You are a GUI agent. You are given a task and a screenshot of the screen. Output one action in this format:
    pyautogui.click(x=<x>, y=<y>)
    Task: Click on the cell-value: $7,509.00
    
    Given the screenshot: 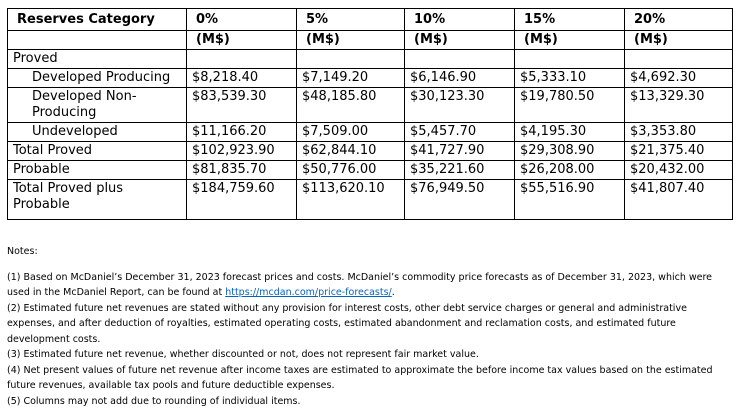 What is the action you would take?
    pyautogui.click(x=351, y=132)
    